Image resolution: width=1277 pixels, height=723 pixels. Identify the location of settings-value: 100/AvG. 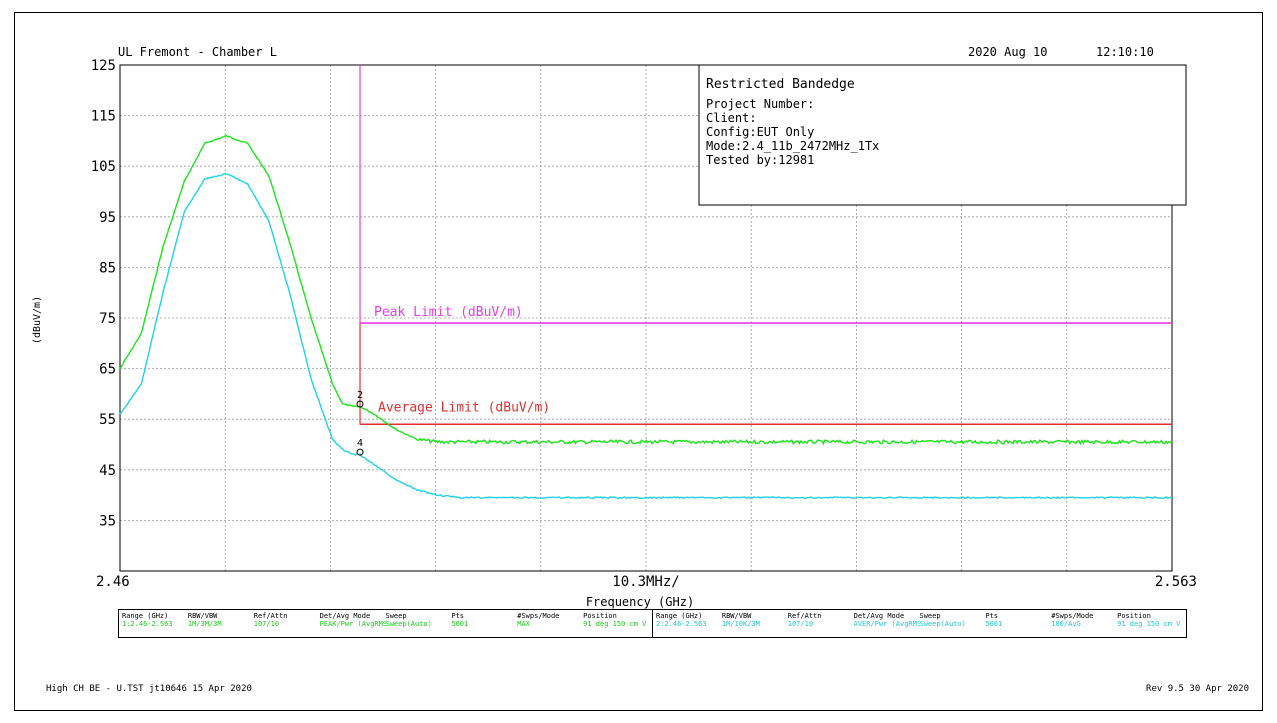
(1066, 624).